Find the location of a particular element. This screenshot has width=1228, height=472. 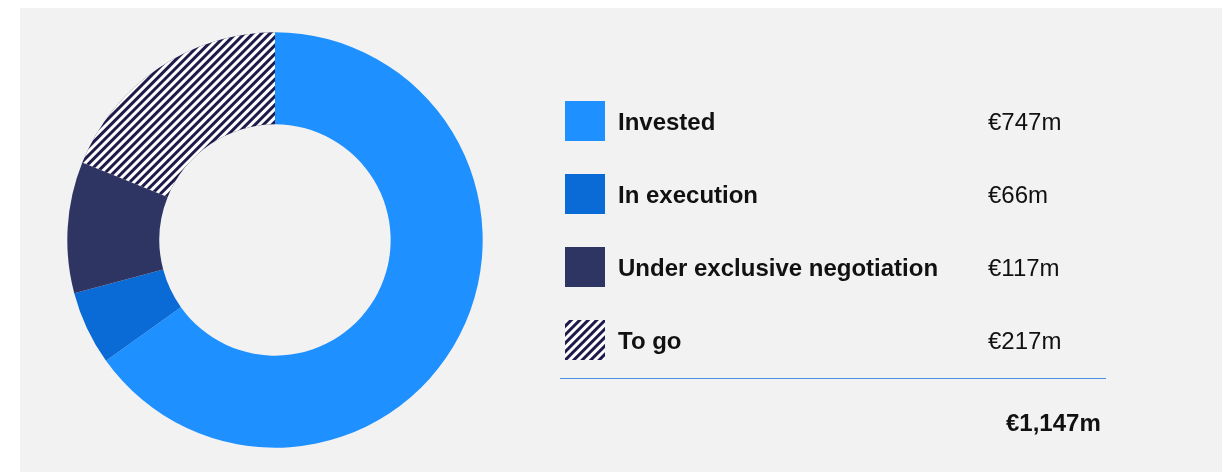

legend-label: To go is located at coordinates (650, 340).